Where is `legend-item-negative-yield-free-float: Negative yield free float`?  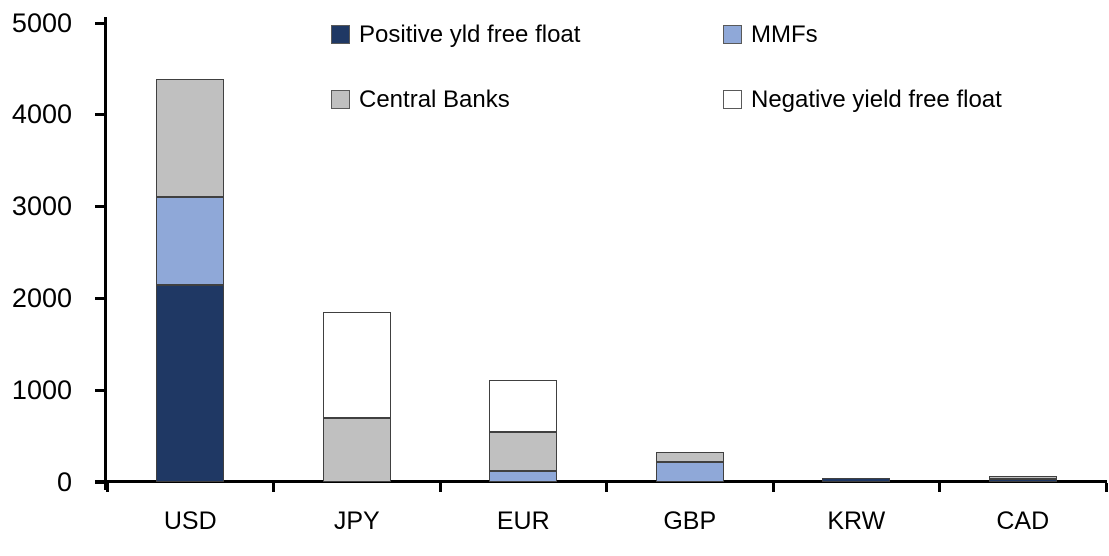
legend-item-negative-yield-free-float: Negative yield free float is located at coordinates (862, 99).